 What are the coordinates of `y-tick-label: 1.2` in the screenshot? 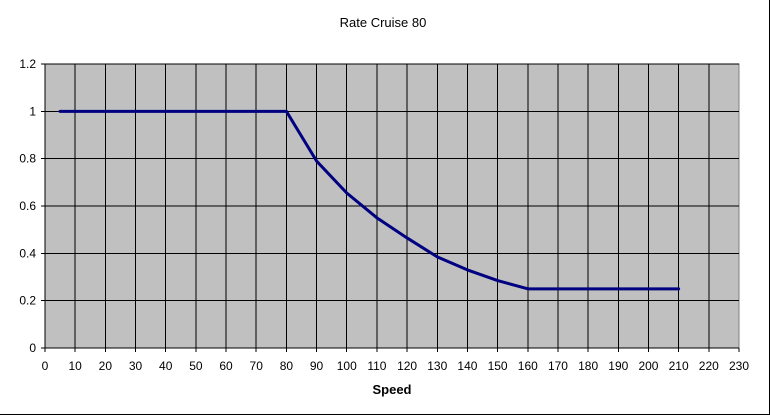 It's located at (27, 64).